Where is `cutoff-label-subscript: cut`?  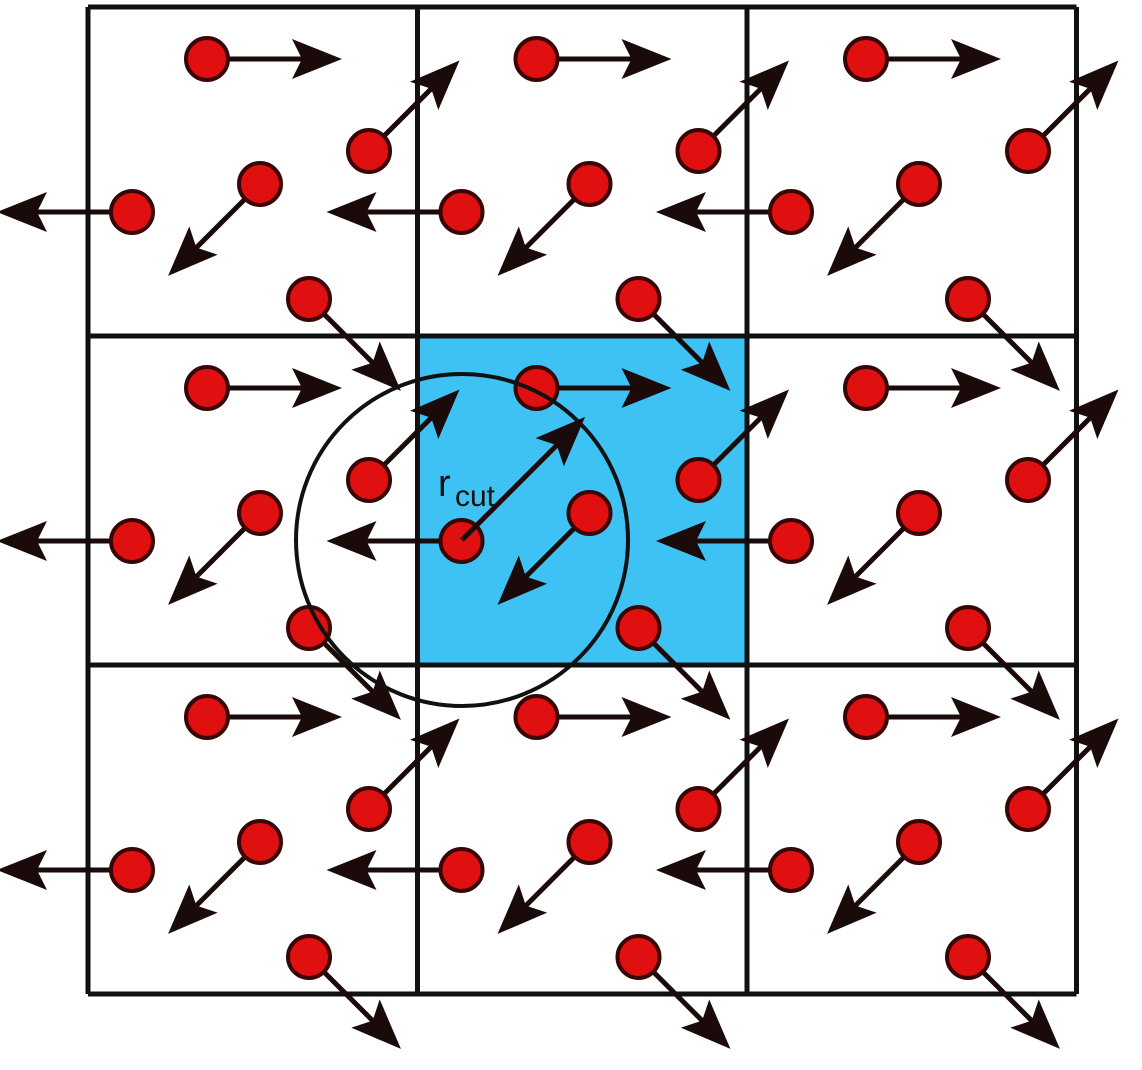 cutoff-label-subscript: cut is located at coordinates (475, 496).